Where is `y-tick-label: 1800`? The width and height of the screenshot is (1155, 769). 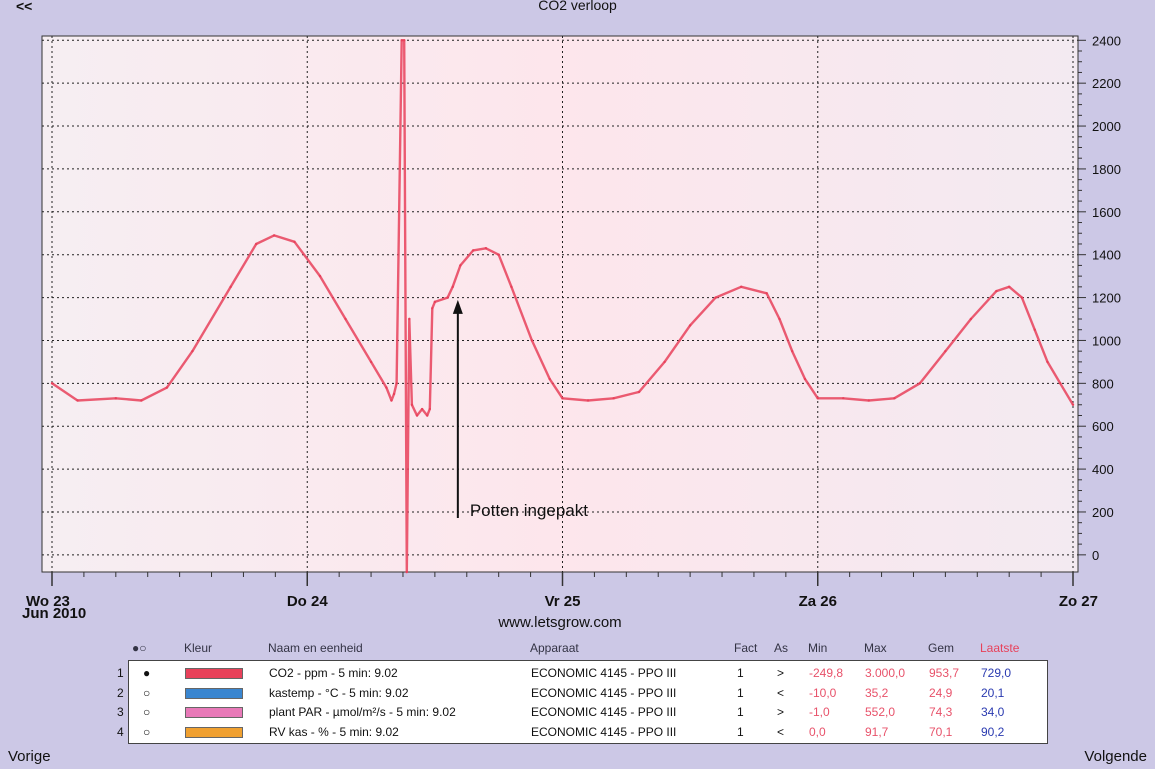
y-tick-label: 1800 is located at coordinates (1106, 169).